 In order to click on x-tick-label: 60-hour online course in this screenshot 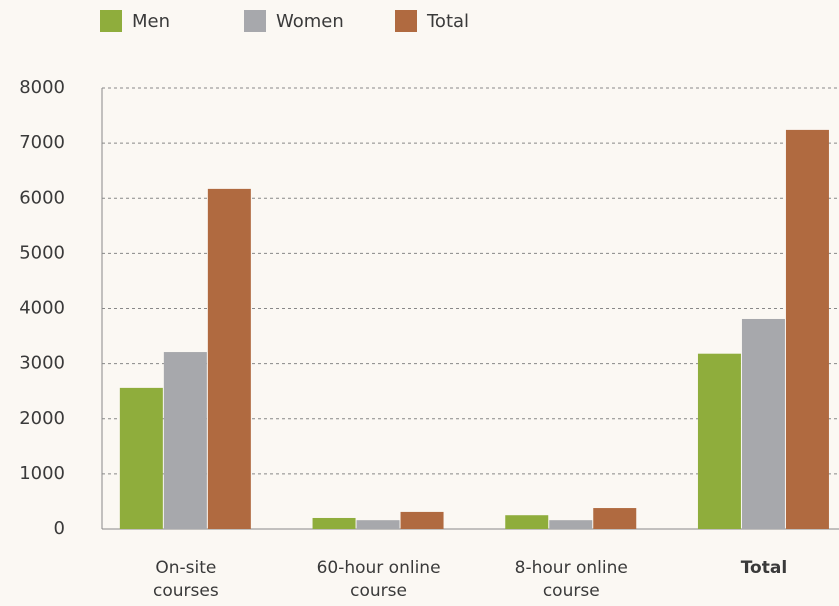, I will do `click(378, 579)`.